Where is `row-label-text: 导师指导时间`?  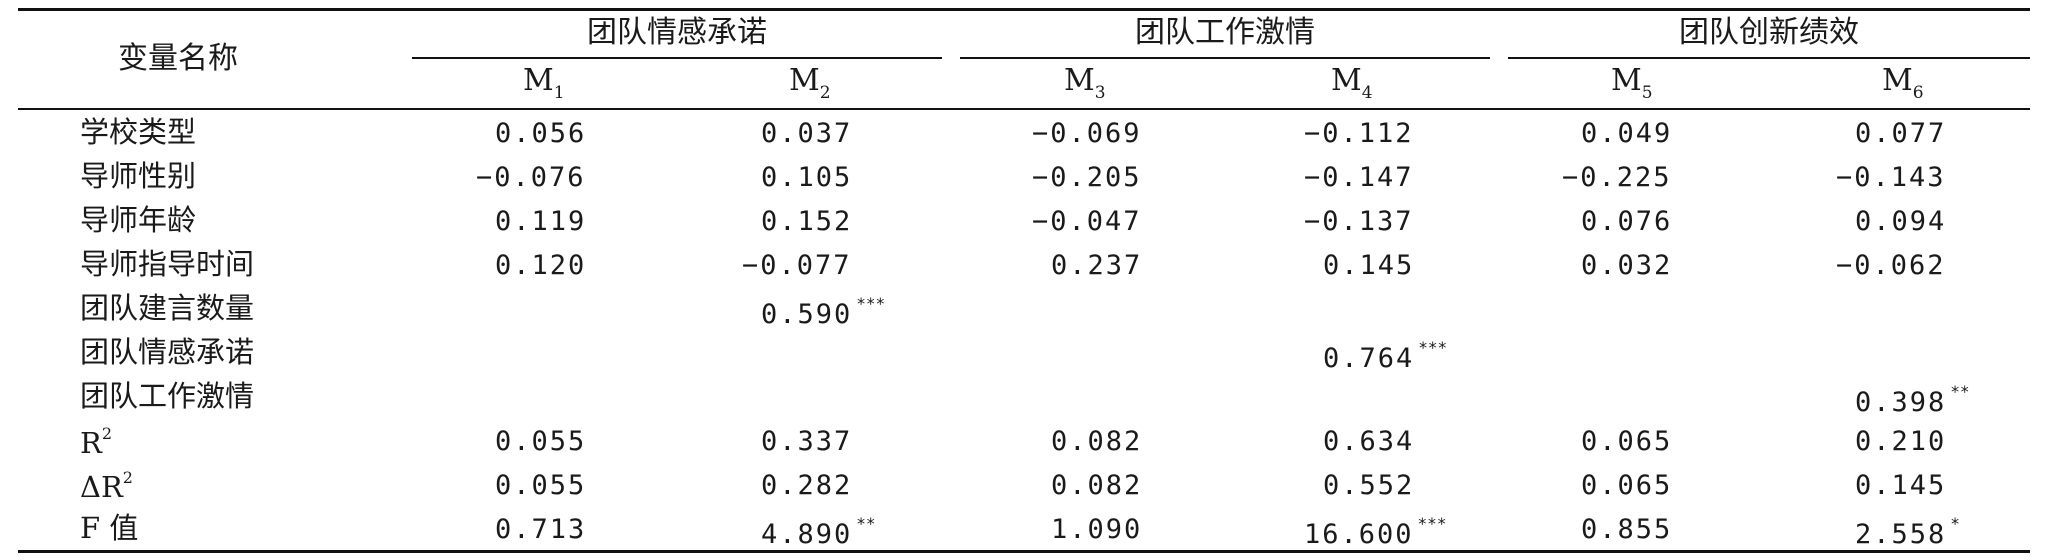
row-label-text: 导师指导时间 is located at coordinates (167, 264).